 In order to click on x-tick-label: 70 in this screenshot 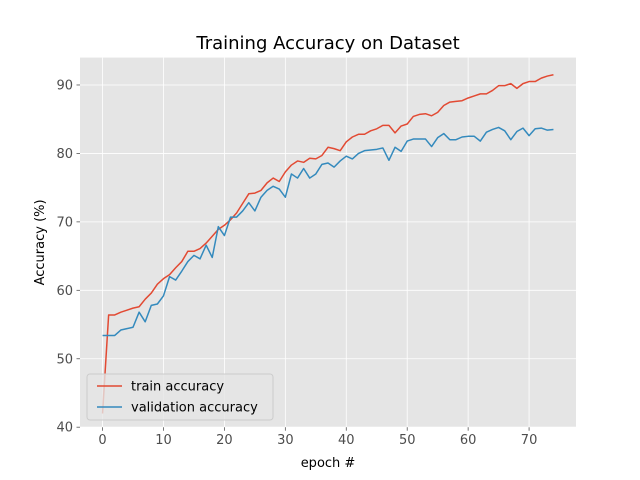, I will do `click(529, 440)`.